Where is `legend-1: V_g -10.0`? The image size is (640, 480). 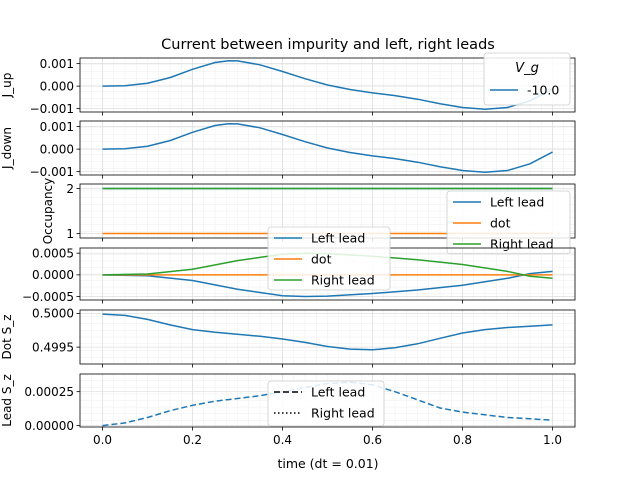
legend-1: V_g -10.0 is located at coordinates (527, 79).